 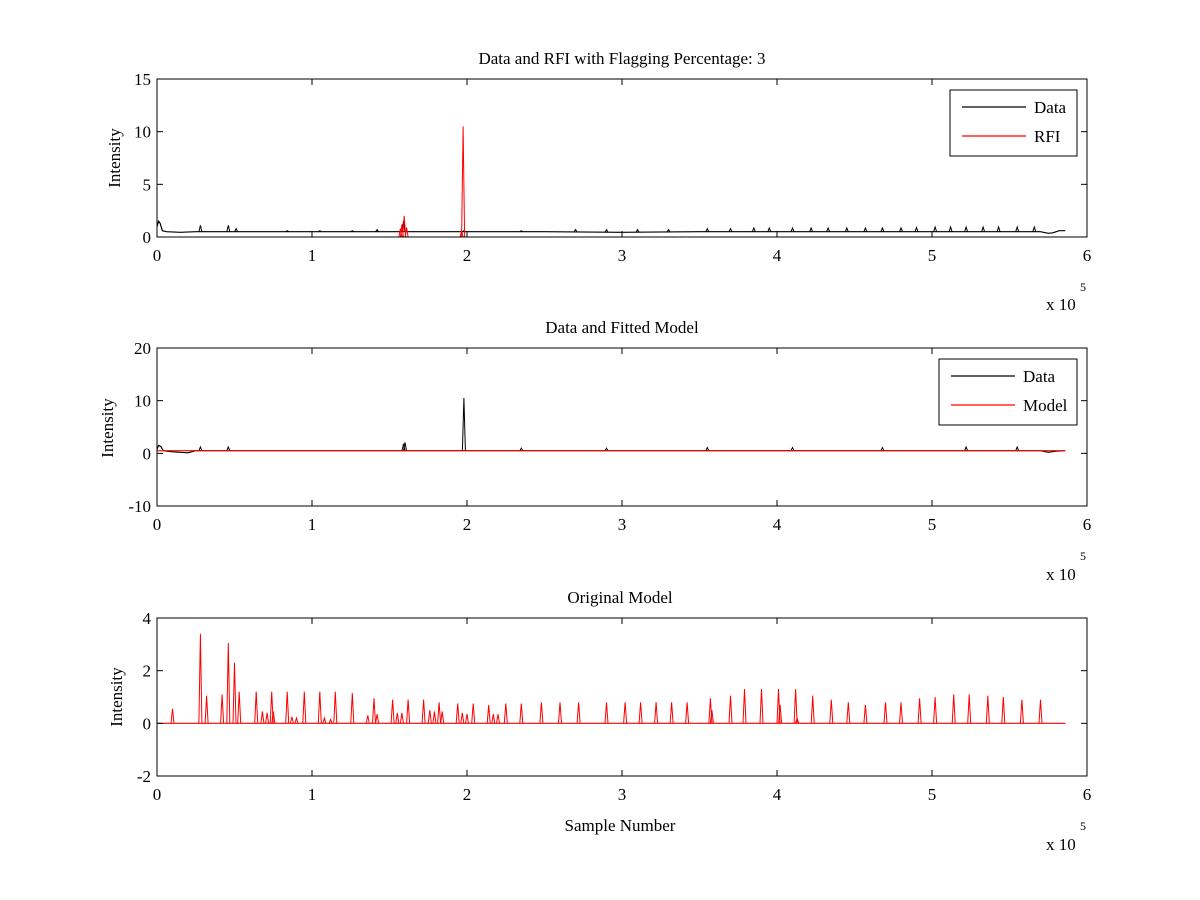 What do you see at coordinates (142, 132) in the screenshot?
I see `panel-1-y-tick-label: 10` at bounding box center [142, 132].